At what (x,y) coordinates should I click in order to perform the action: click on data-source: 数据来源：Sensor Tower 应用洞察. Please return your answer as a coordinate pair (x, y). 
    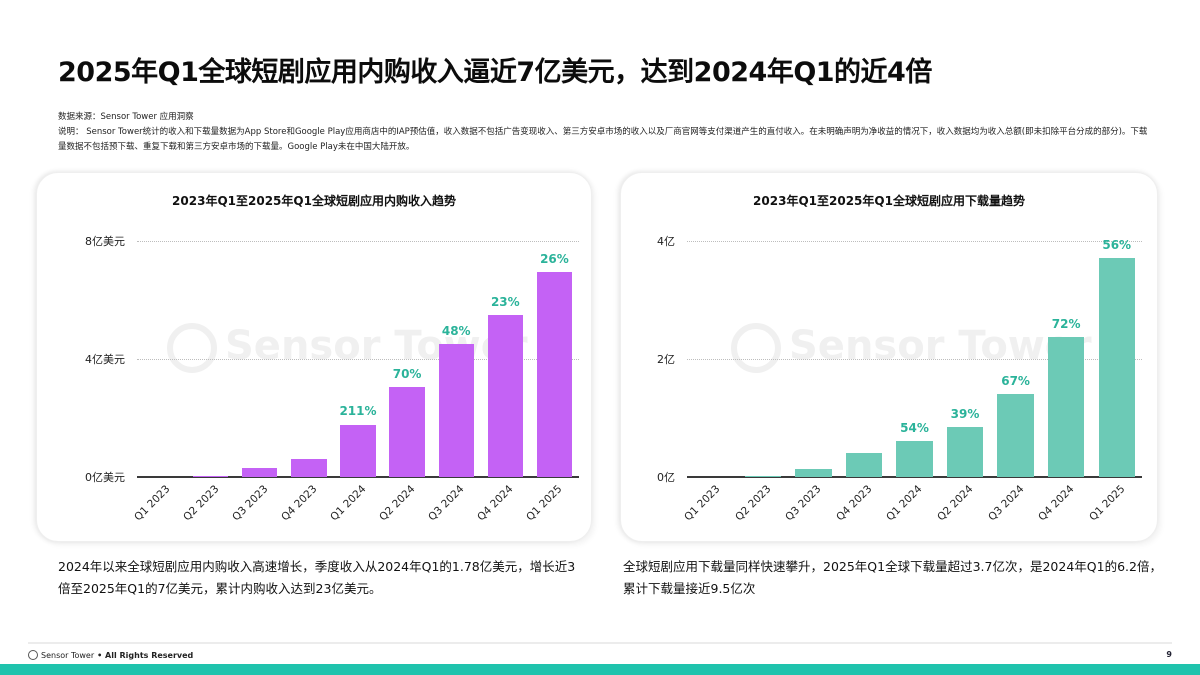
    Looking at the image, I should click on (126, 117).